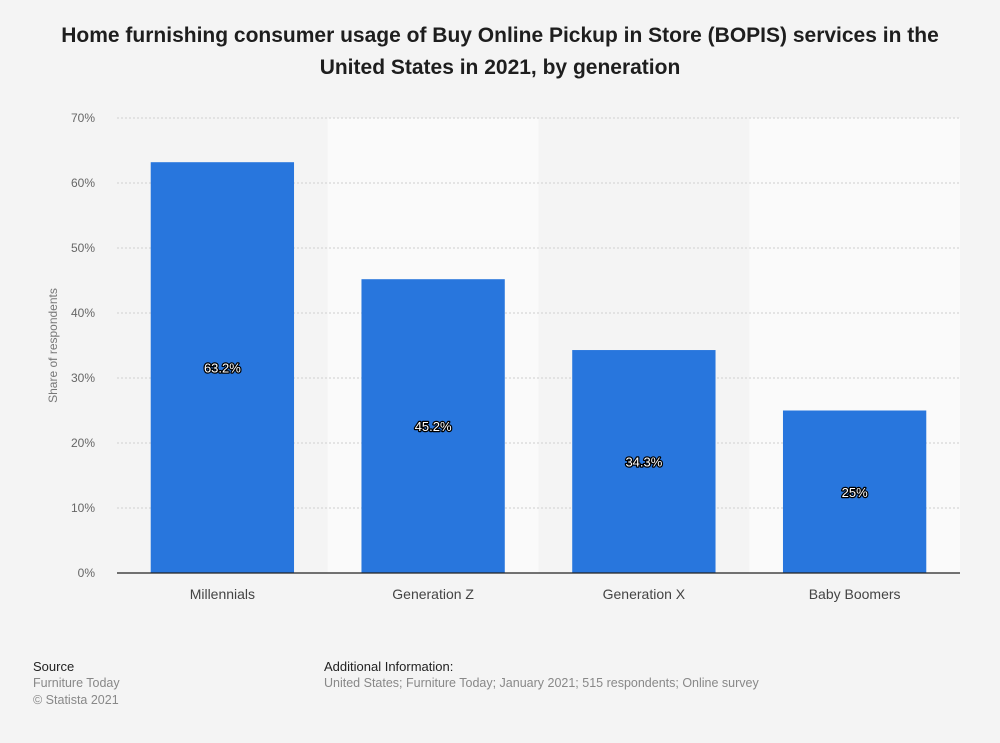 The image size is (1000, 743). Describe the element at coordinates (536, 430) in the screenshot. I see `value-labels: 63.2% 45.2% 34.3% 25%` at that location.